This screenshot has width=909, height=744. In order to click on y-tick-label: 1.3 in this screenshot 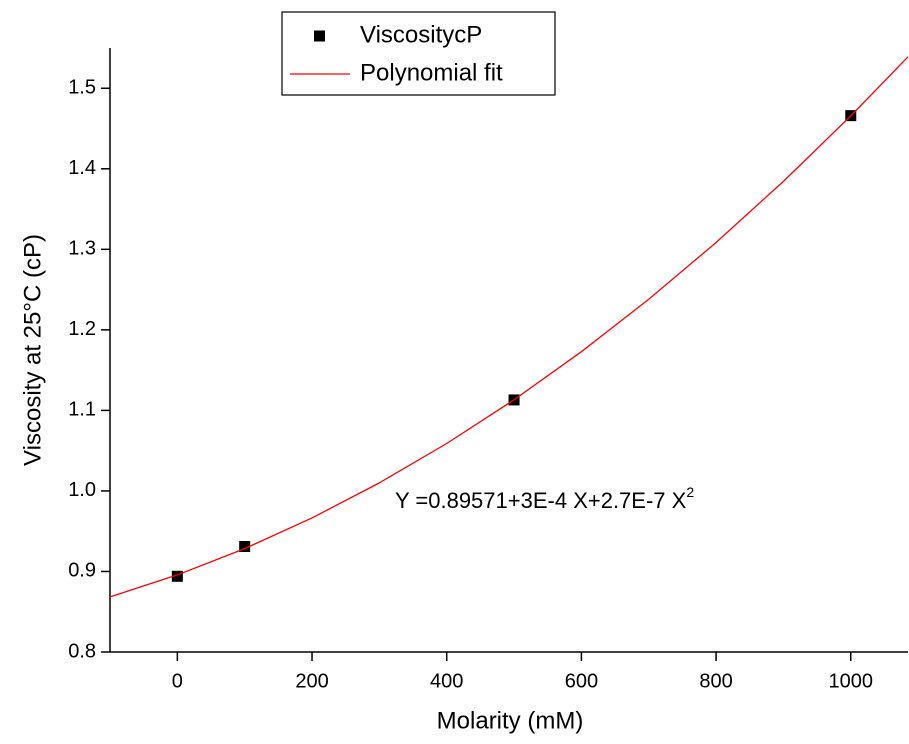, I will do `click(82, 249)`.